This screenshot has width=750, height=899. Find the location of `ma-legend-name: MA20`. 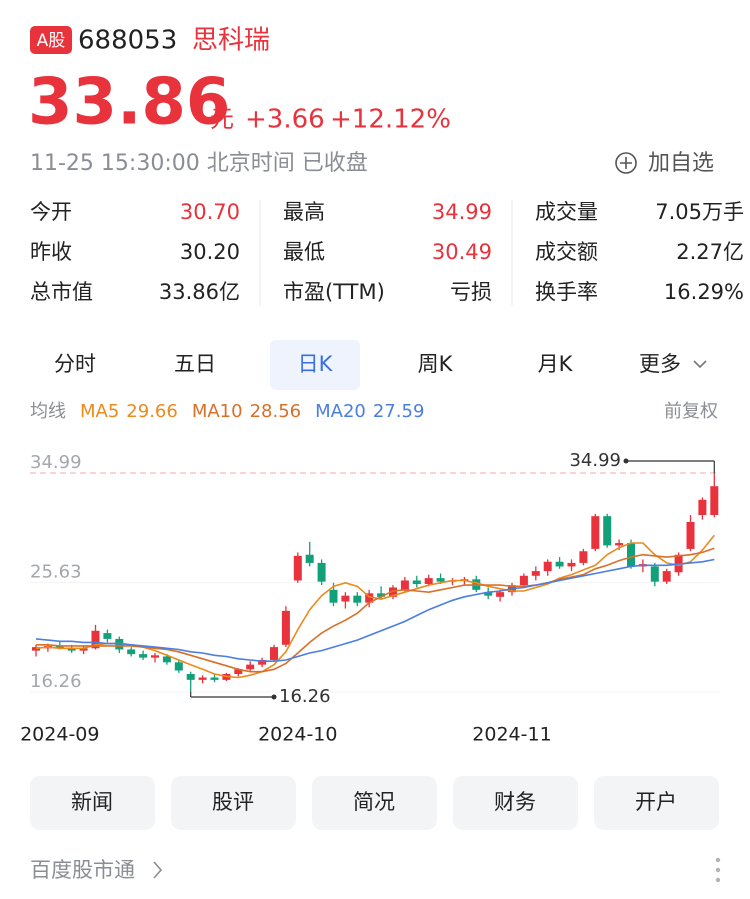

ma-legend-name: MA20 is located at coordinates (340, 411).